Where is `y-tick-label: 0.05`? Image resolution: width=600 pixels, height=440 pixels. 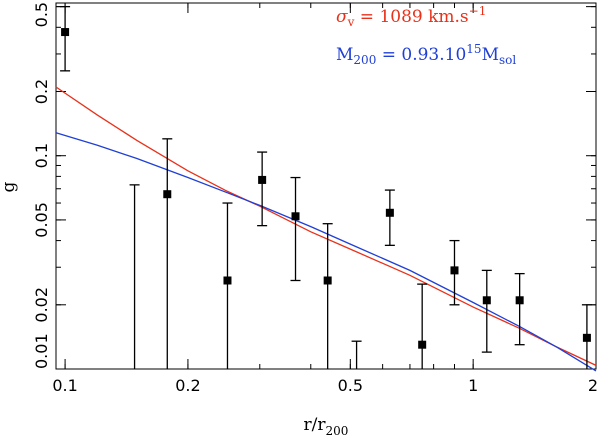 y-tick-label: 0.05 is located at coordinates (41, 220).